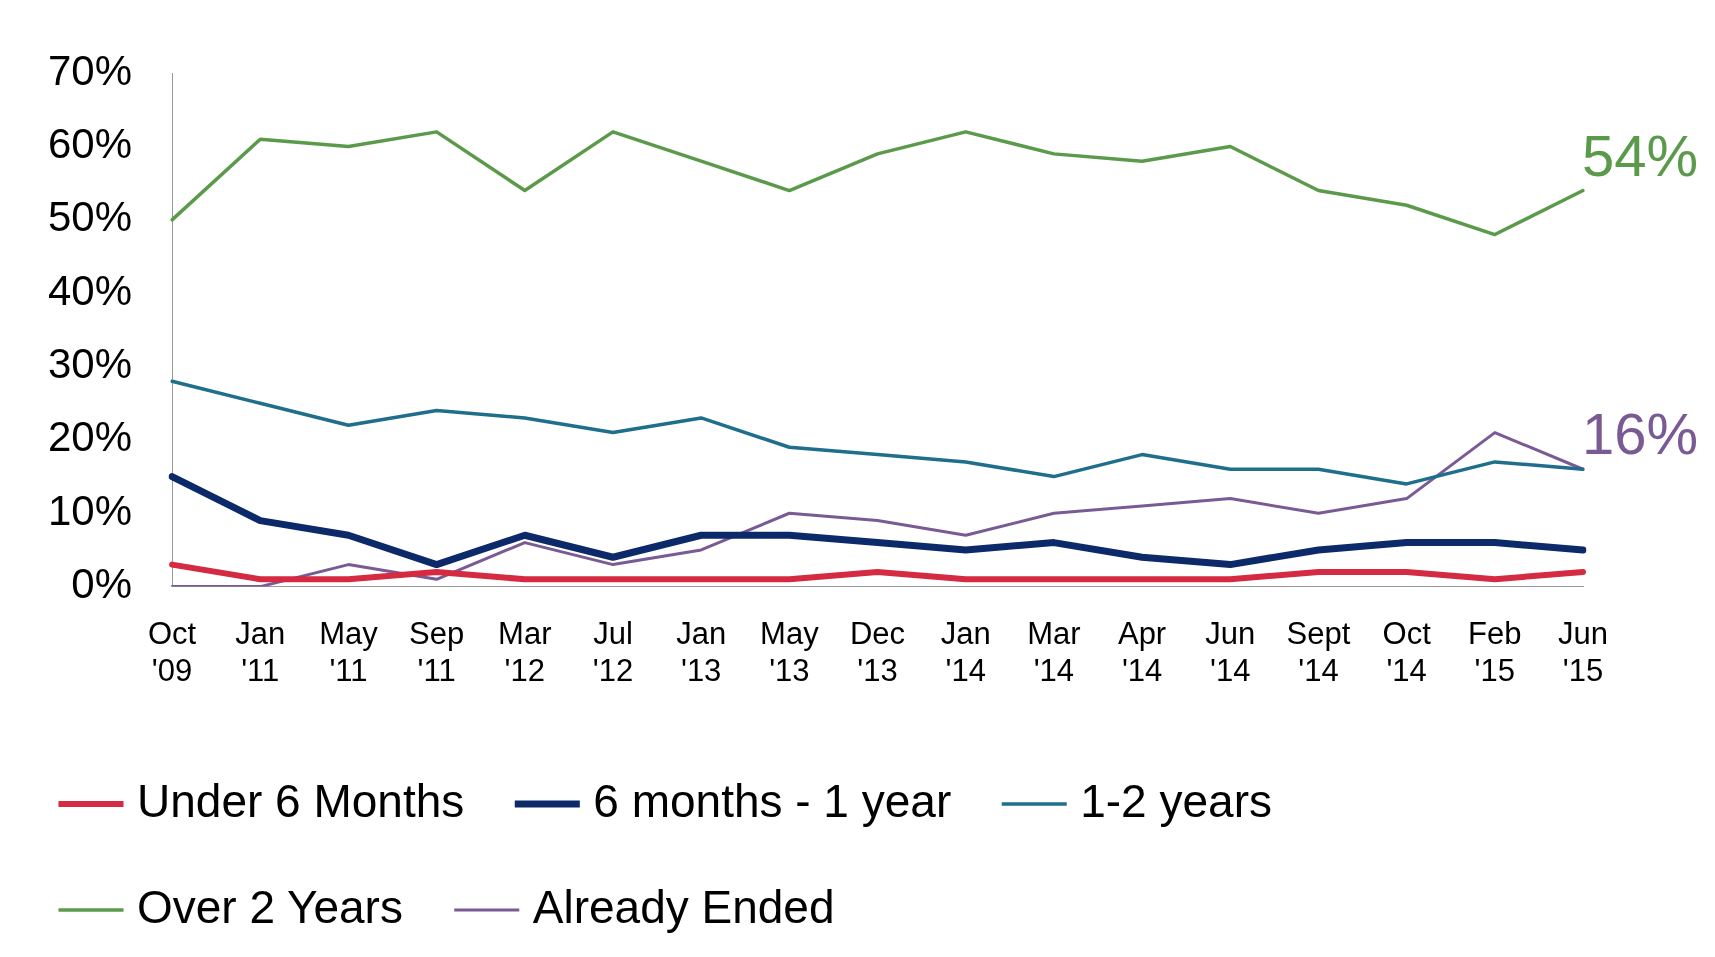  Describe the element at coordinates (1318, 651) in the screenshot. I see `x-tick-label: Sept '14` at that location.